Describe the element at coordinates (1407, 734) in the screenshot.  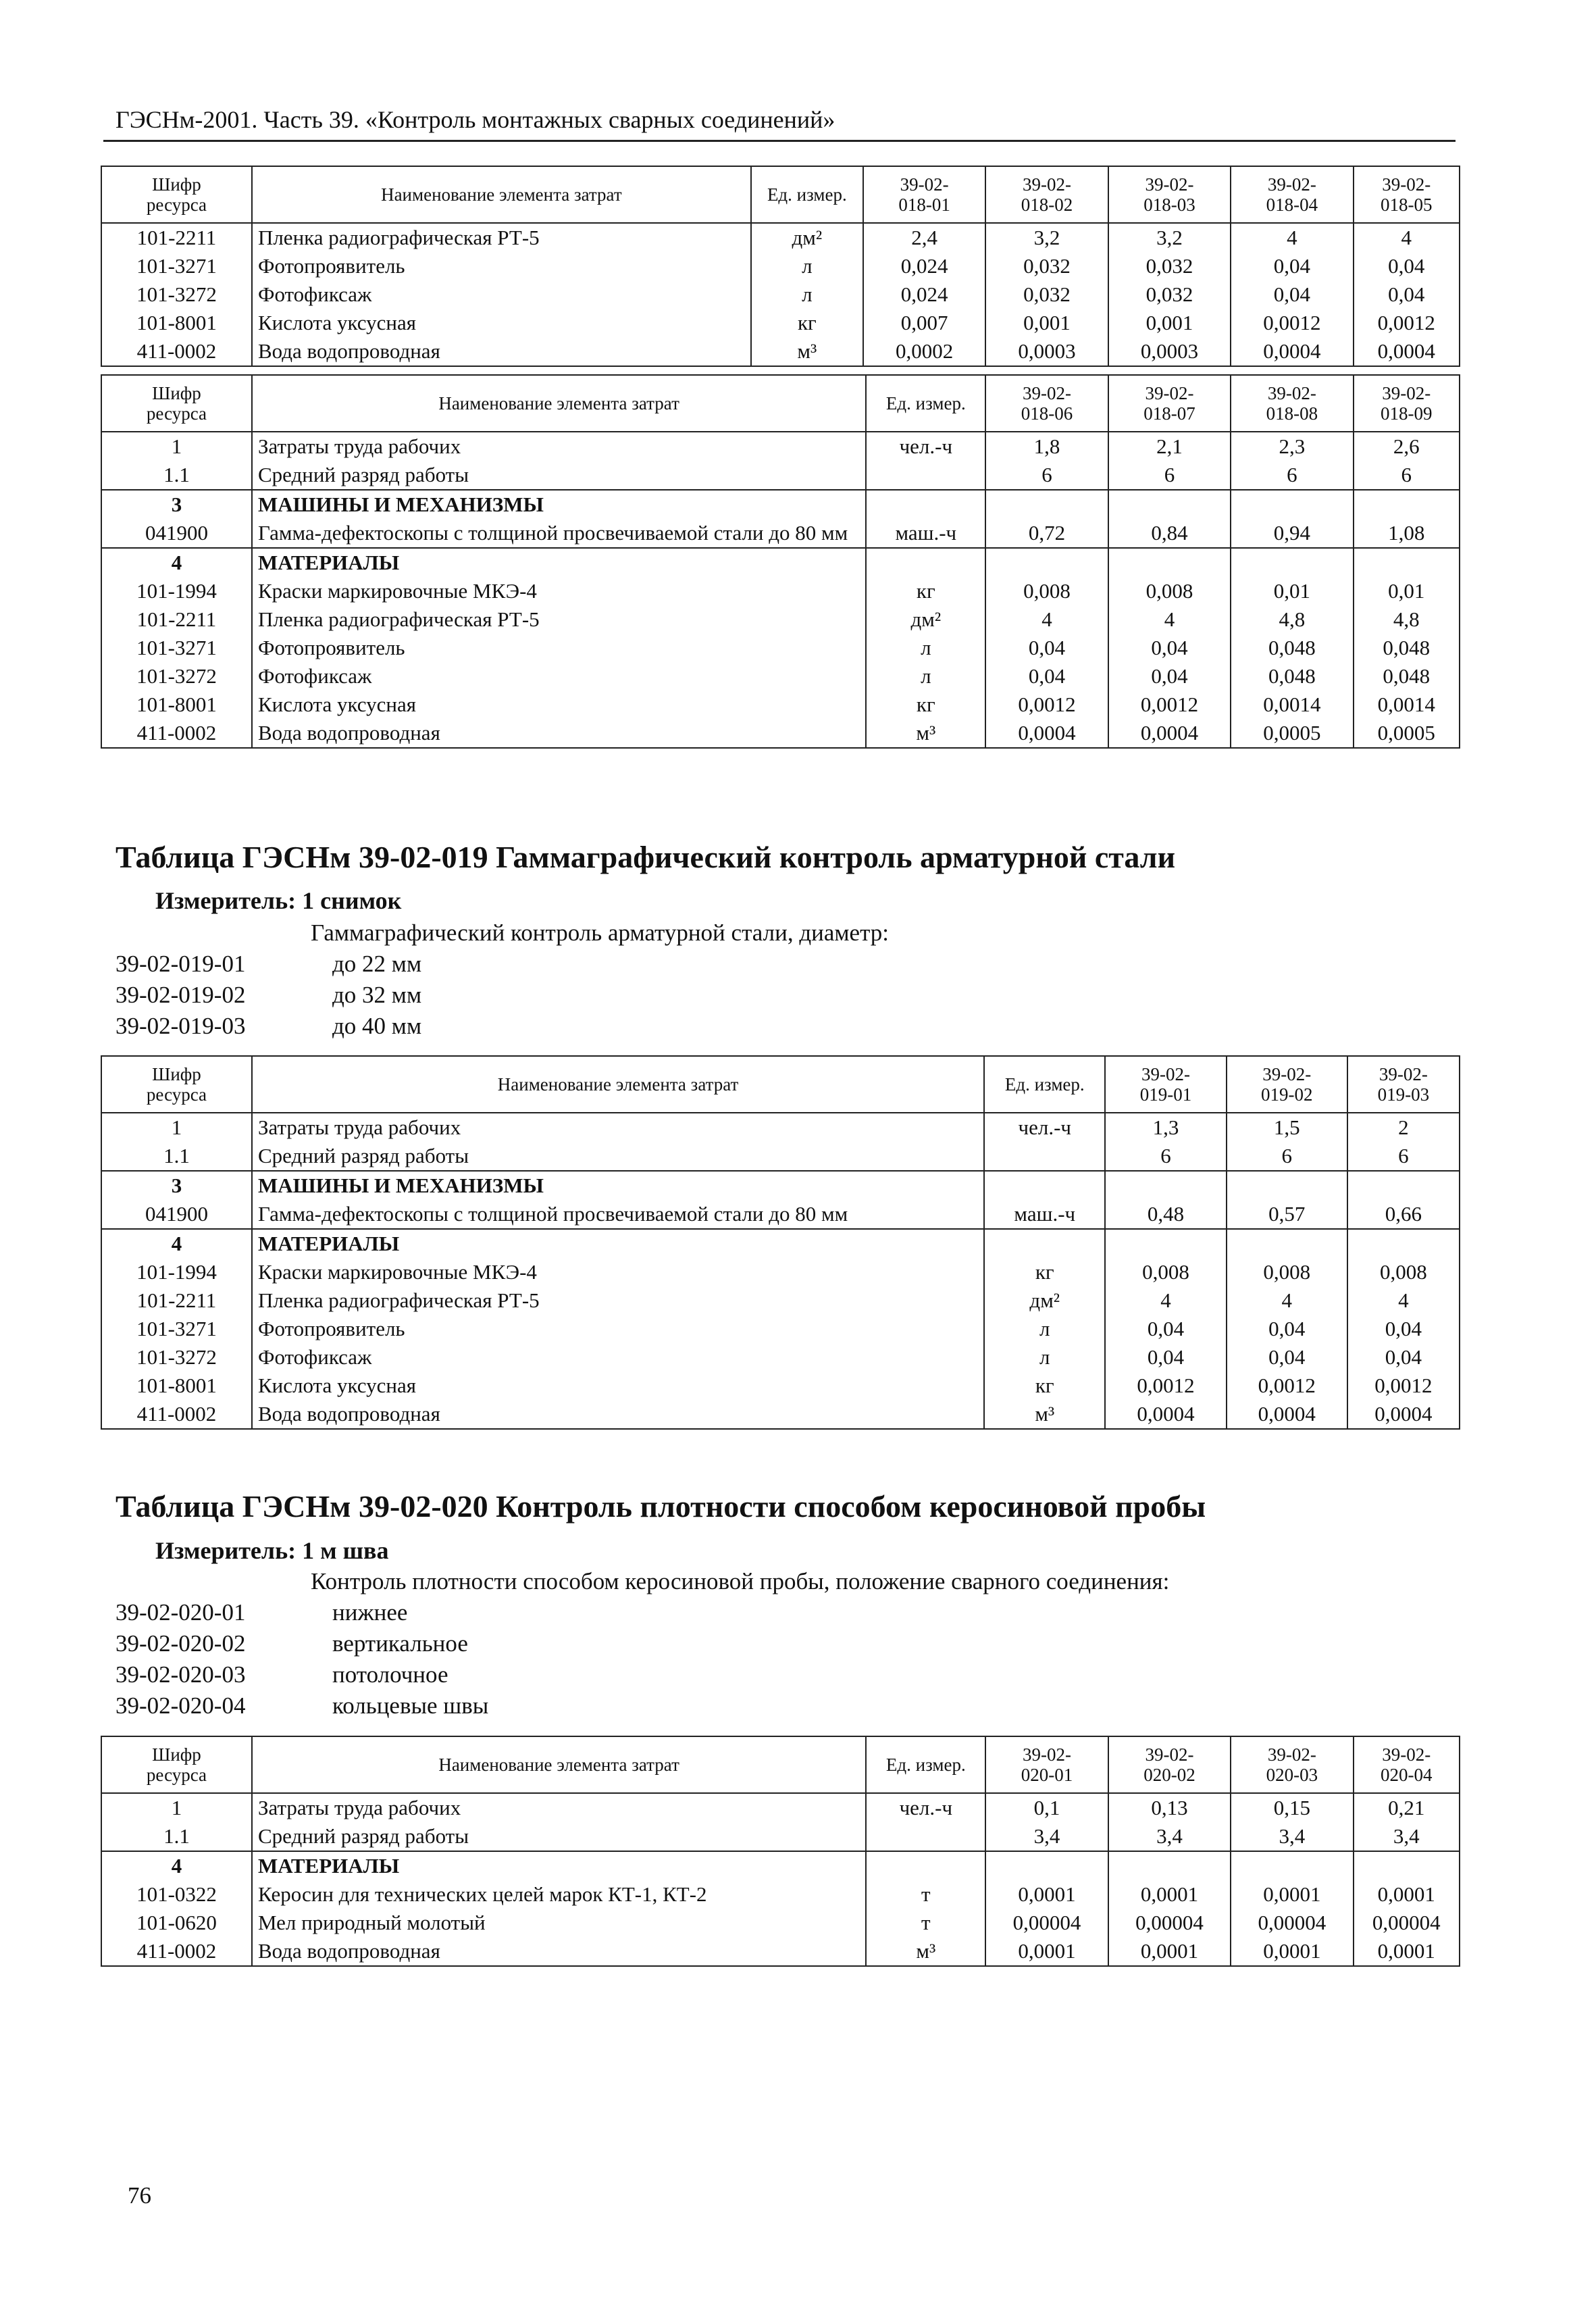
I see `cell: 0,0005` at that location.